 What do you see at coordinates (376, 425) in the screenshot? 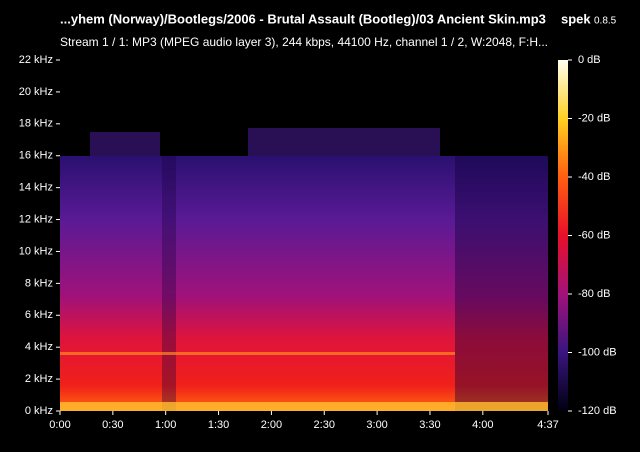
I see `x-tick-label: 3:00` at bounding box center [376, 425].